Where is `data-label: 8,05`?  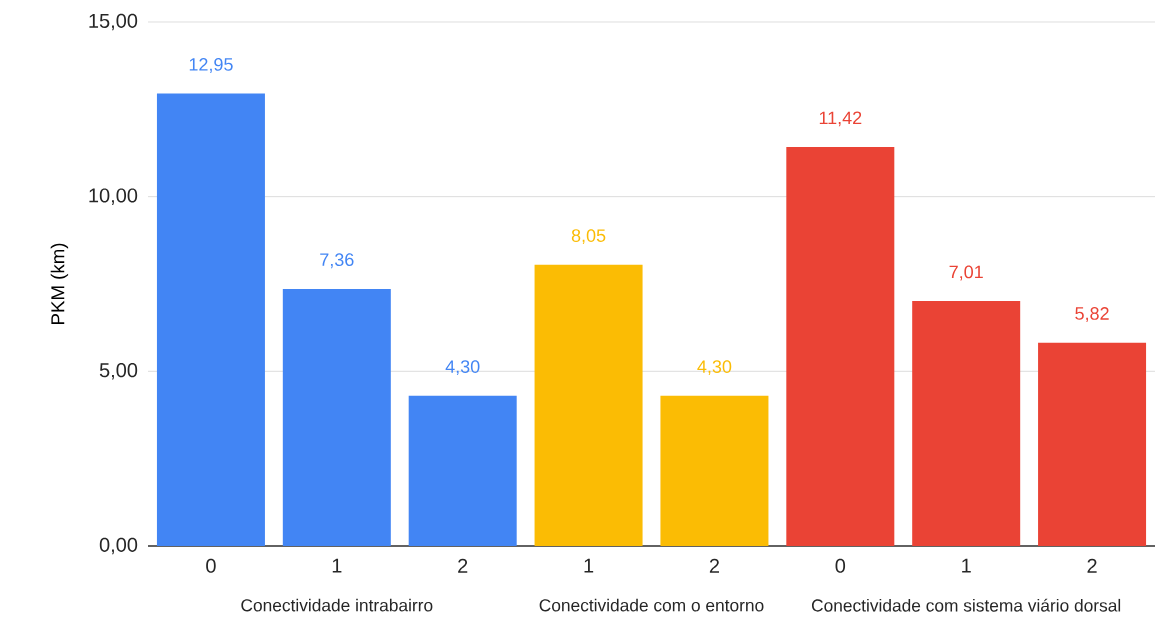 data-label: 8,05 is located at coordinates (588, 237).